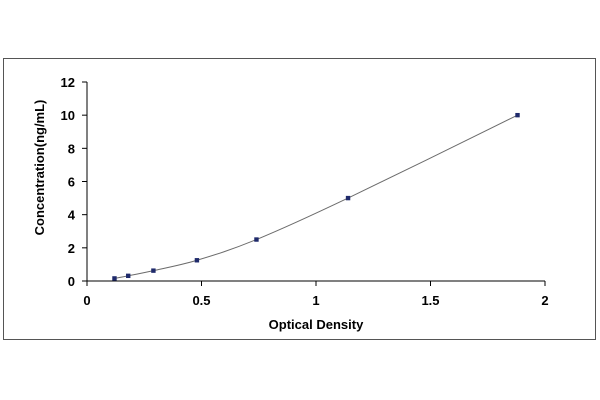  I want to click on y-tick-label: 8, so click(71, 148).